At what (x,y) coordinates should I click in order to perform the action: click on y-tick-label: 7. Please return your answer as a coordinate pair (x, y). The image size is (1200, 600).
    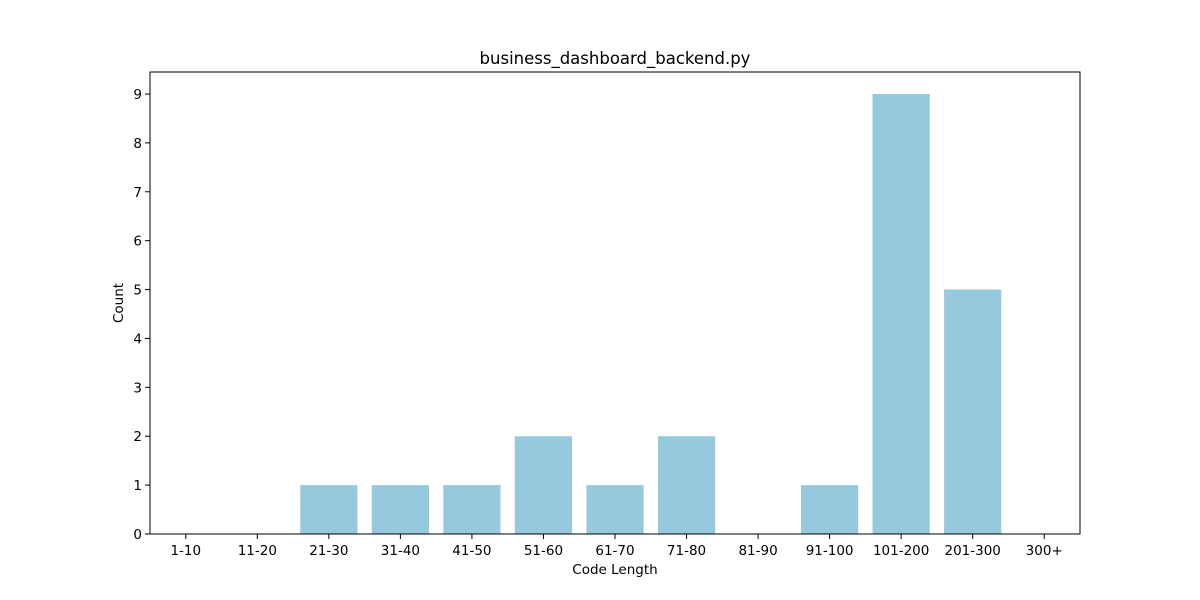
    Looking at the image, I should click on (137, 193).